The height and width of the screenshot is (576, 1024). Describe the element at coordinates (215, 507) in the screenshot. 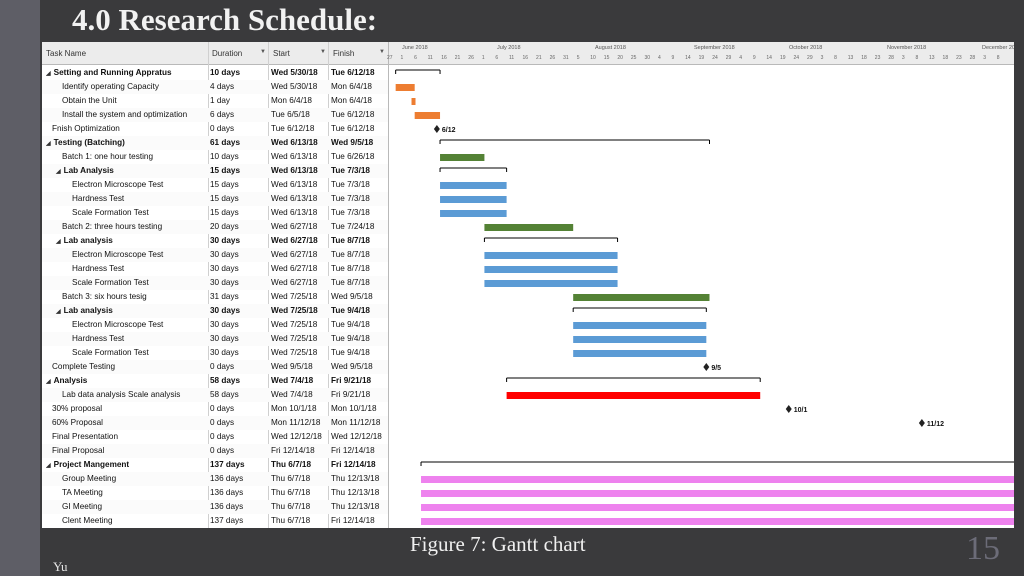

I see `table-row: GI Meeting 136 days Thu 6/7/18 Thu 12/13/18` at that location.